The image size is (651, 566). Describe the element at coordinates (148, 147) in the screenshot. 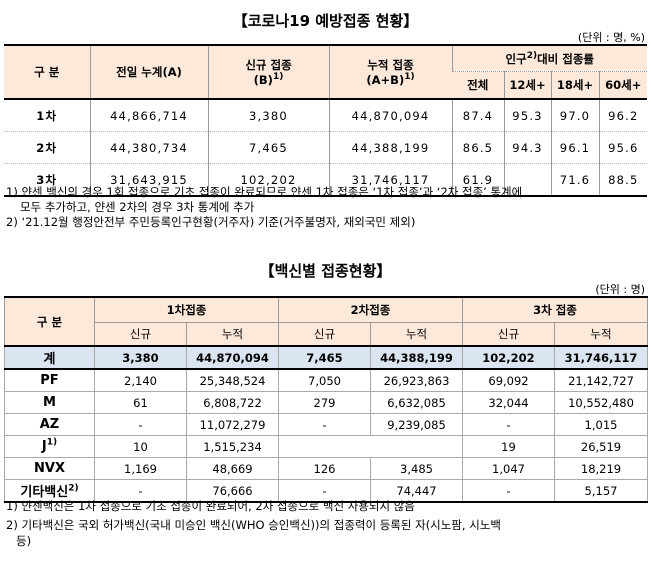

I see `cell-prev: 44,380,734` at that location.